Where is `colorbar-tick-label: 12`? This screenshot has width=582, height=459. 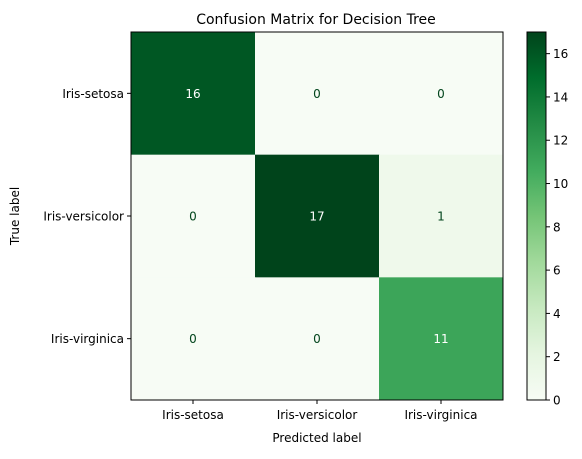
colorbar-tick-label: 12 is located at coordinates (560, 141).